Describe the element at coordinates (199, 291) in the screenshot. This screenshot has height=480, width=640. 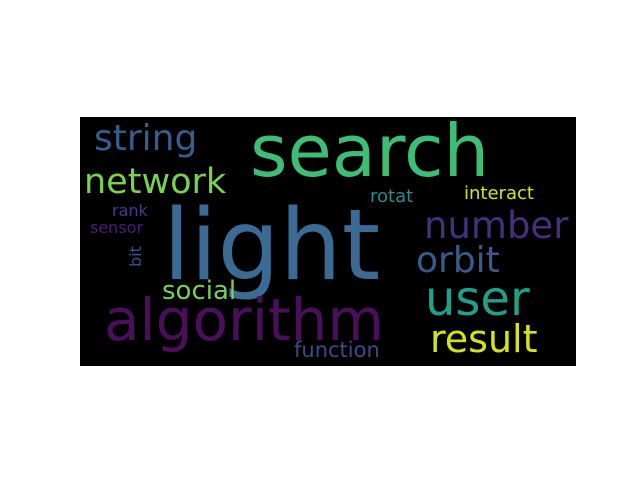
I see `word-social: social` at that location.